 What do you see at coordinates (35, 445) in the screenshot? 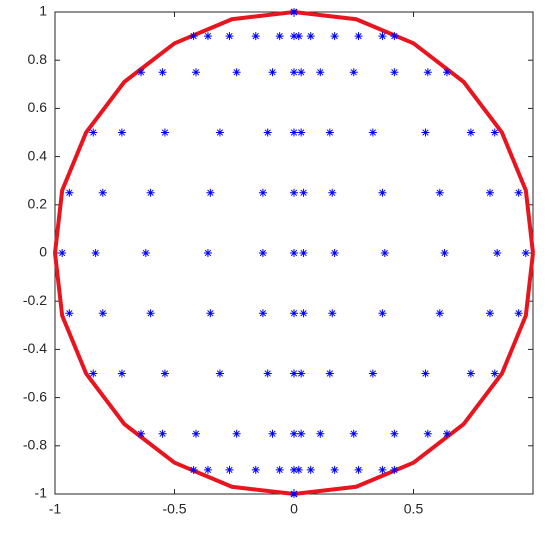
I see `y-tick-label: -0.8` at bounding box center [35, 445].